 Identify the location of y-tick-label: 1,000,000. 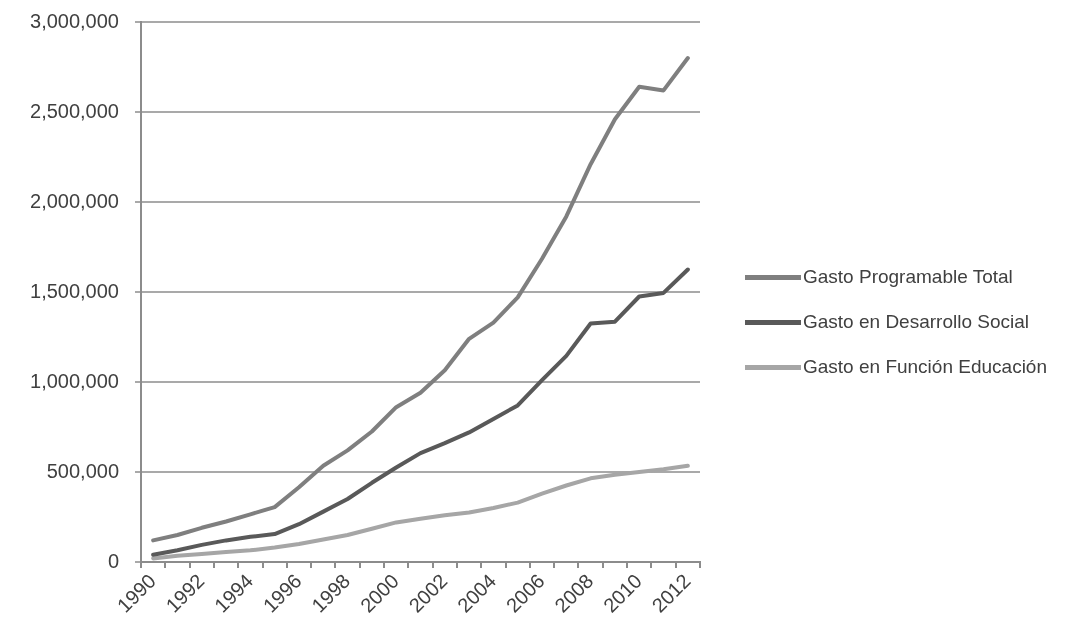
(74, 380).